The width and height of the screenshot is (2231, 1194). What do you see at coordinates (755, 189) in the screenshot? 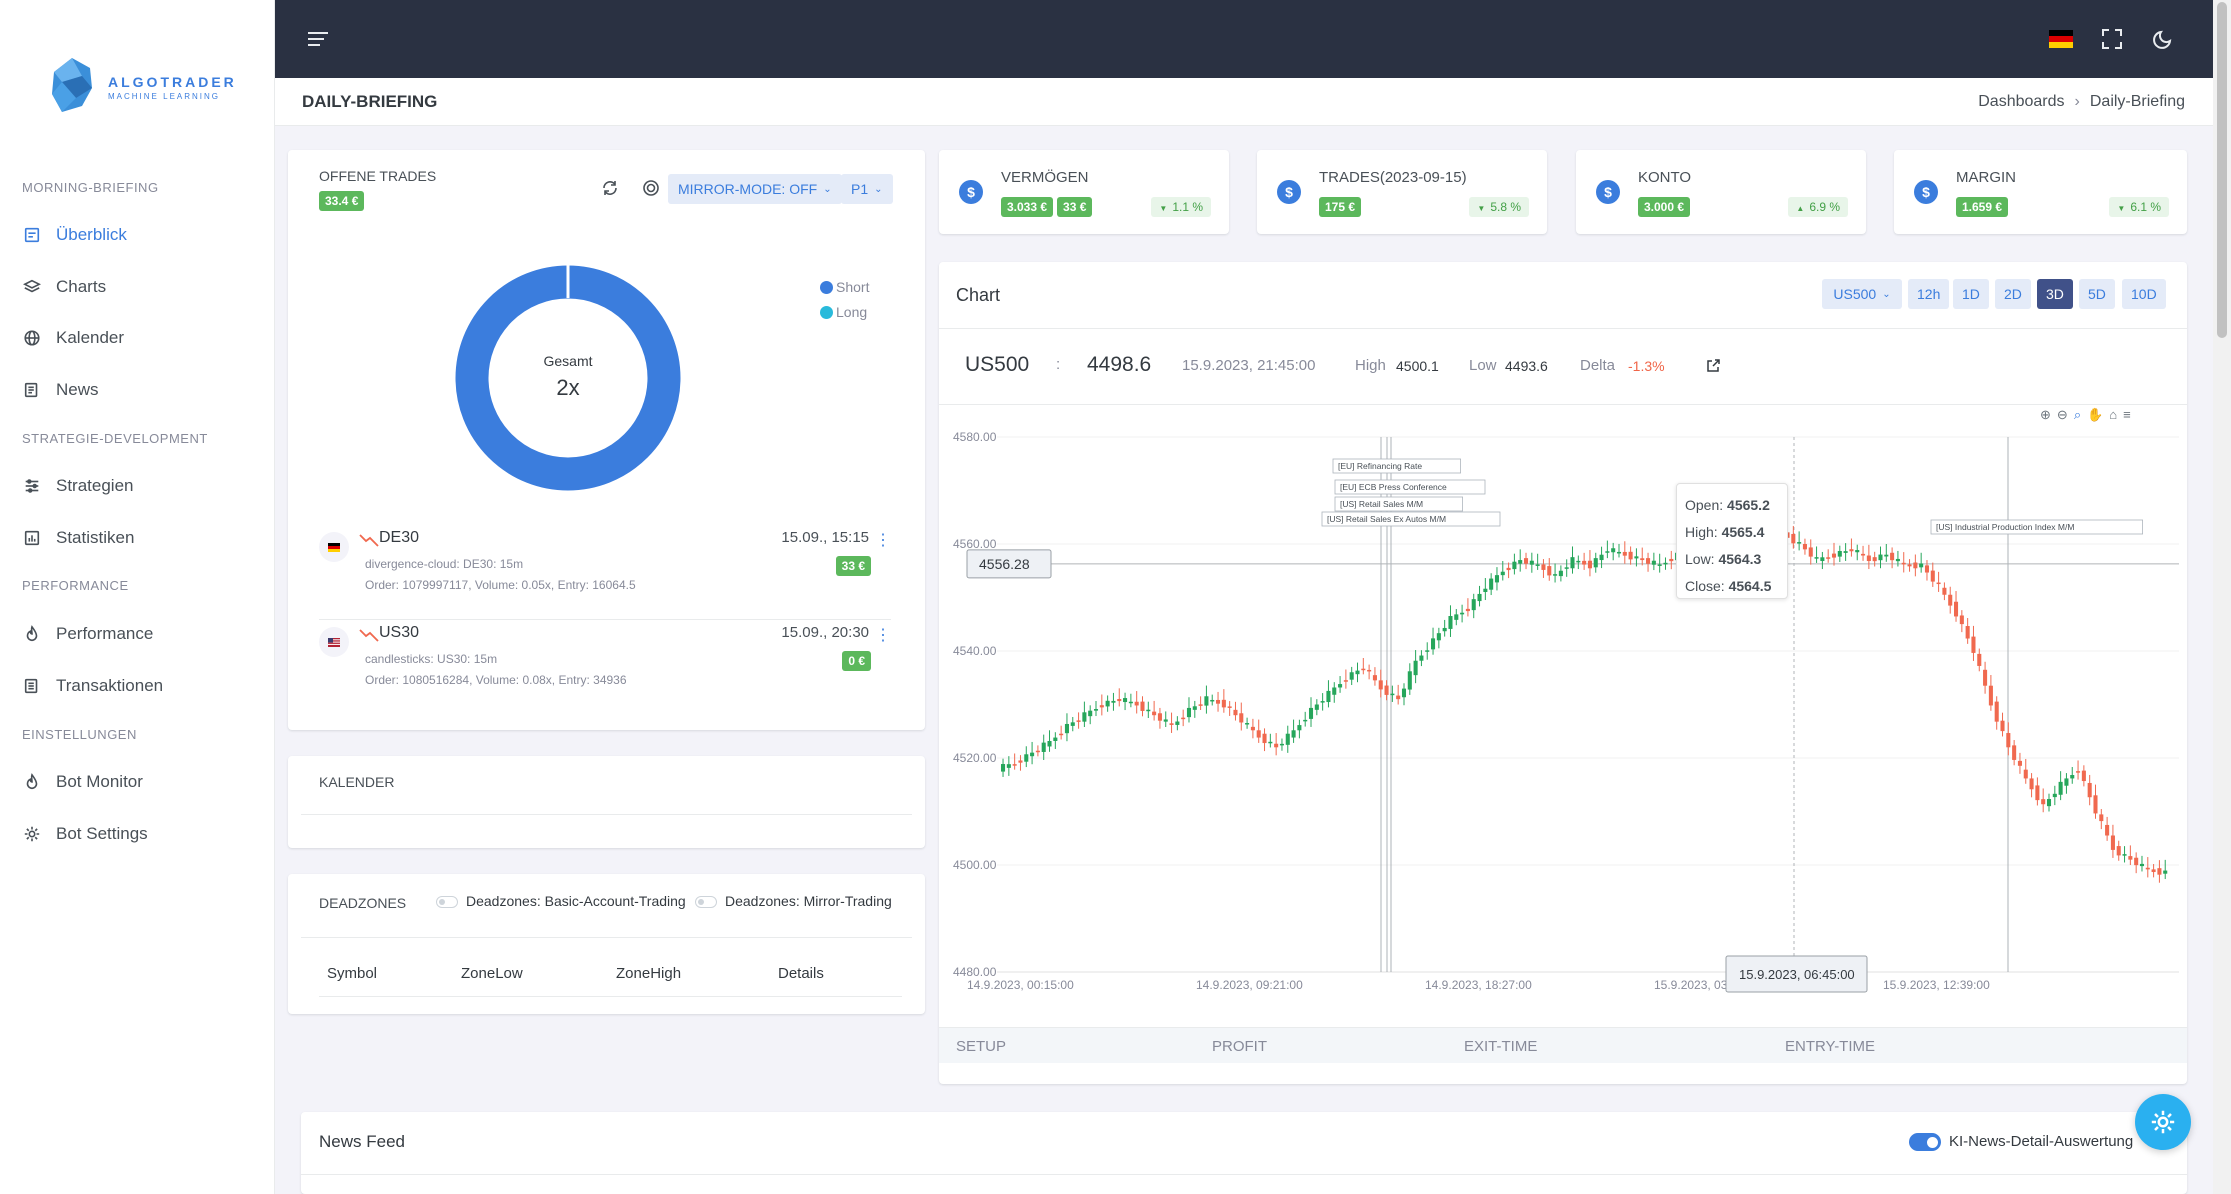
I see `mirror-mode-dropdown: MIRROR-MODE: OFF ⌄` at bounding box center [755, 189].